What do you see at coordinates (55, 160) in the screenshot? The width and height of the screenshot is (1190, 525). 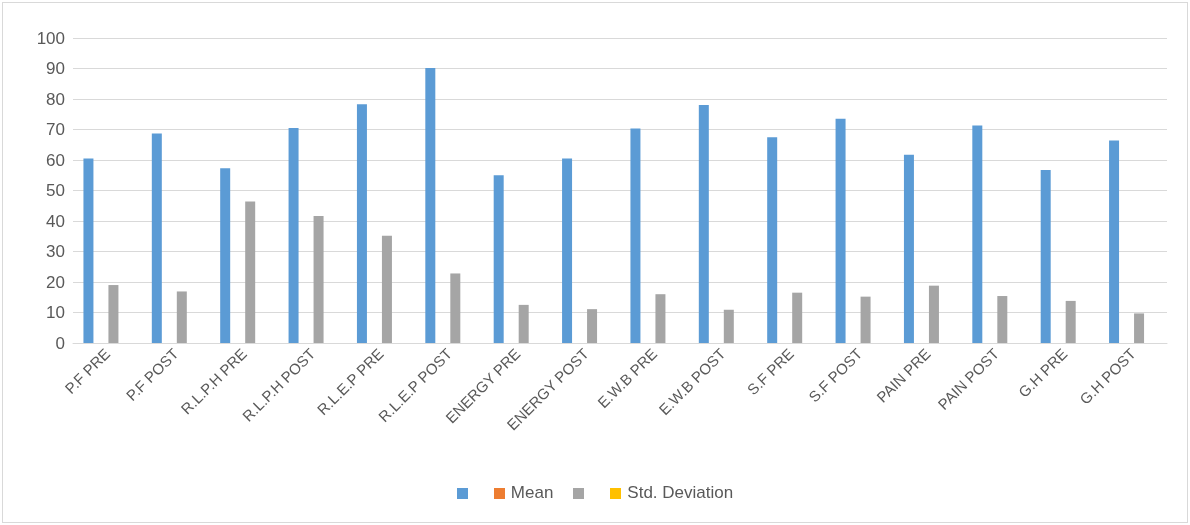 I see `y-tick-label: 60` at bounding box center [55, 160].